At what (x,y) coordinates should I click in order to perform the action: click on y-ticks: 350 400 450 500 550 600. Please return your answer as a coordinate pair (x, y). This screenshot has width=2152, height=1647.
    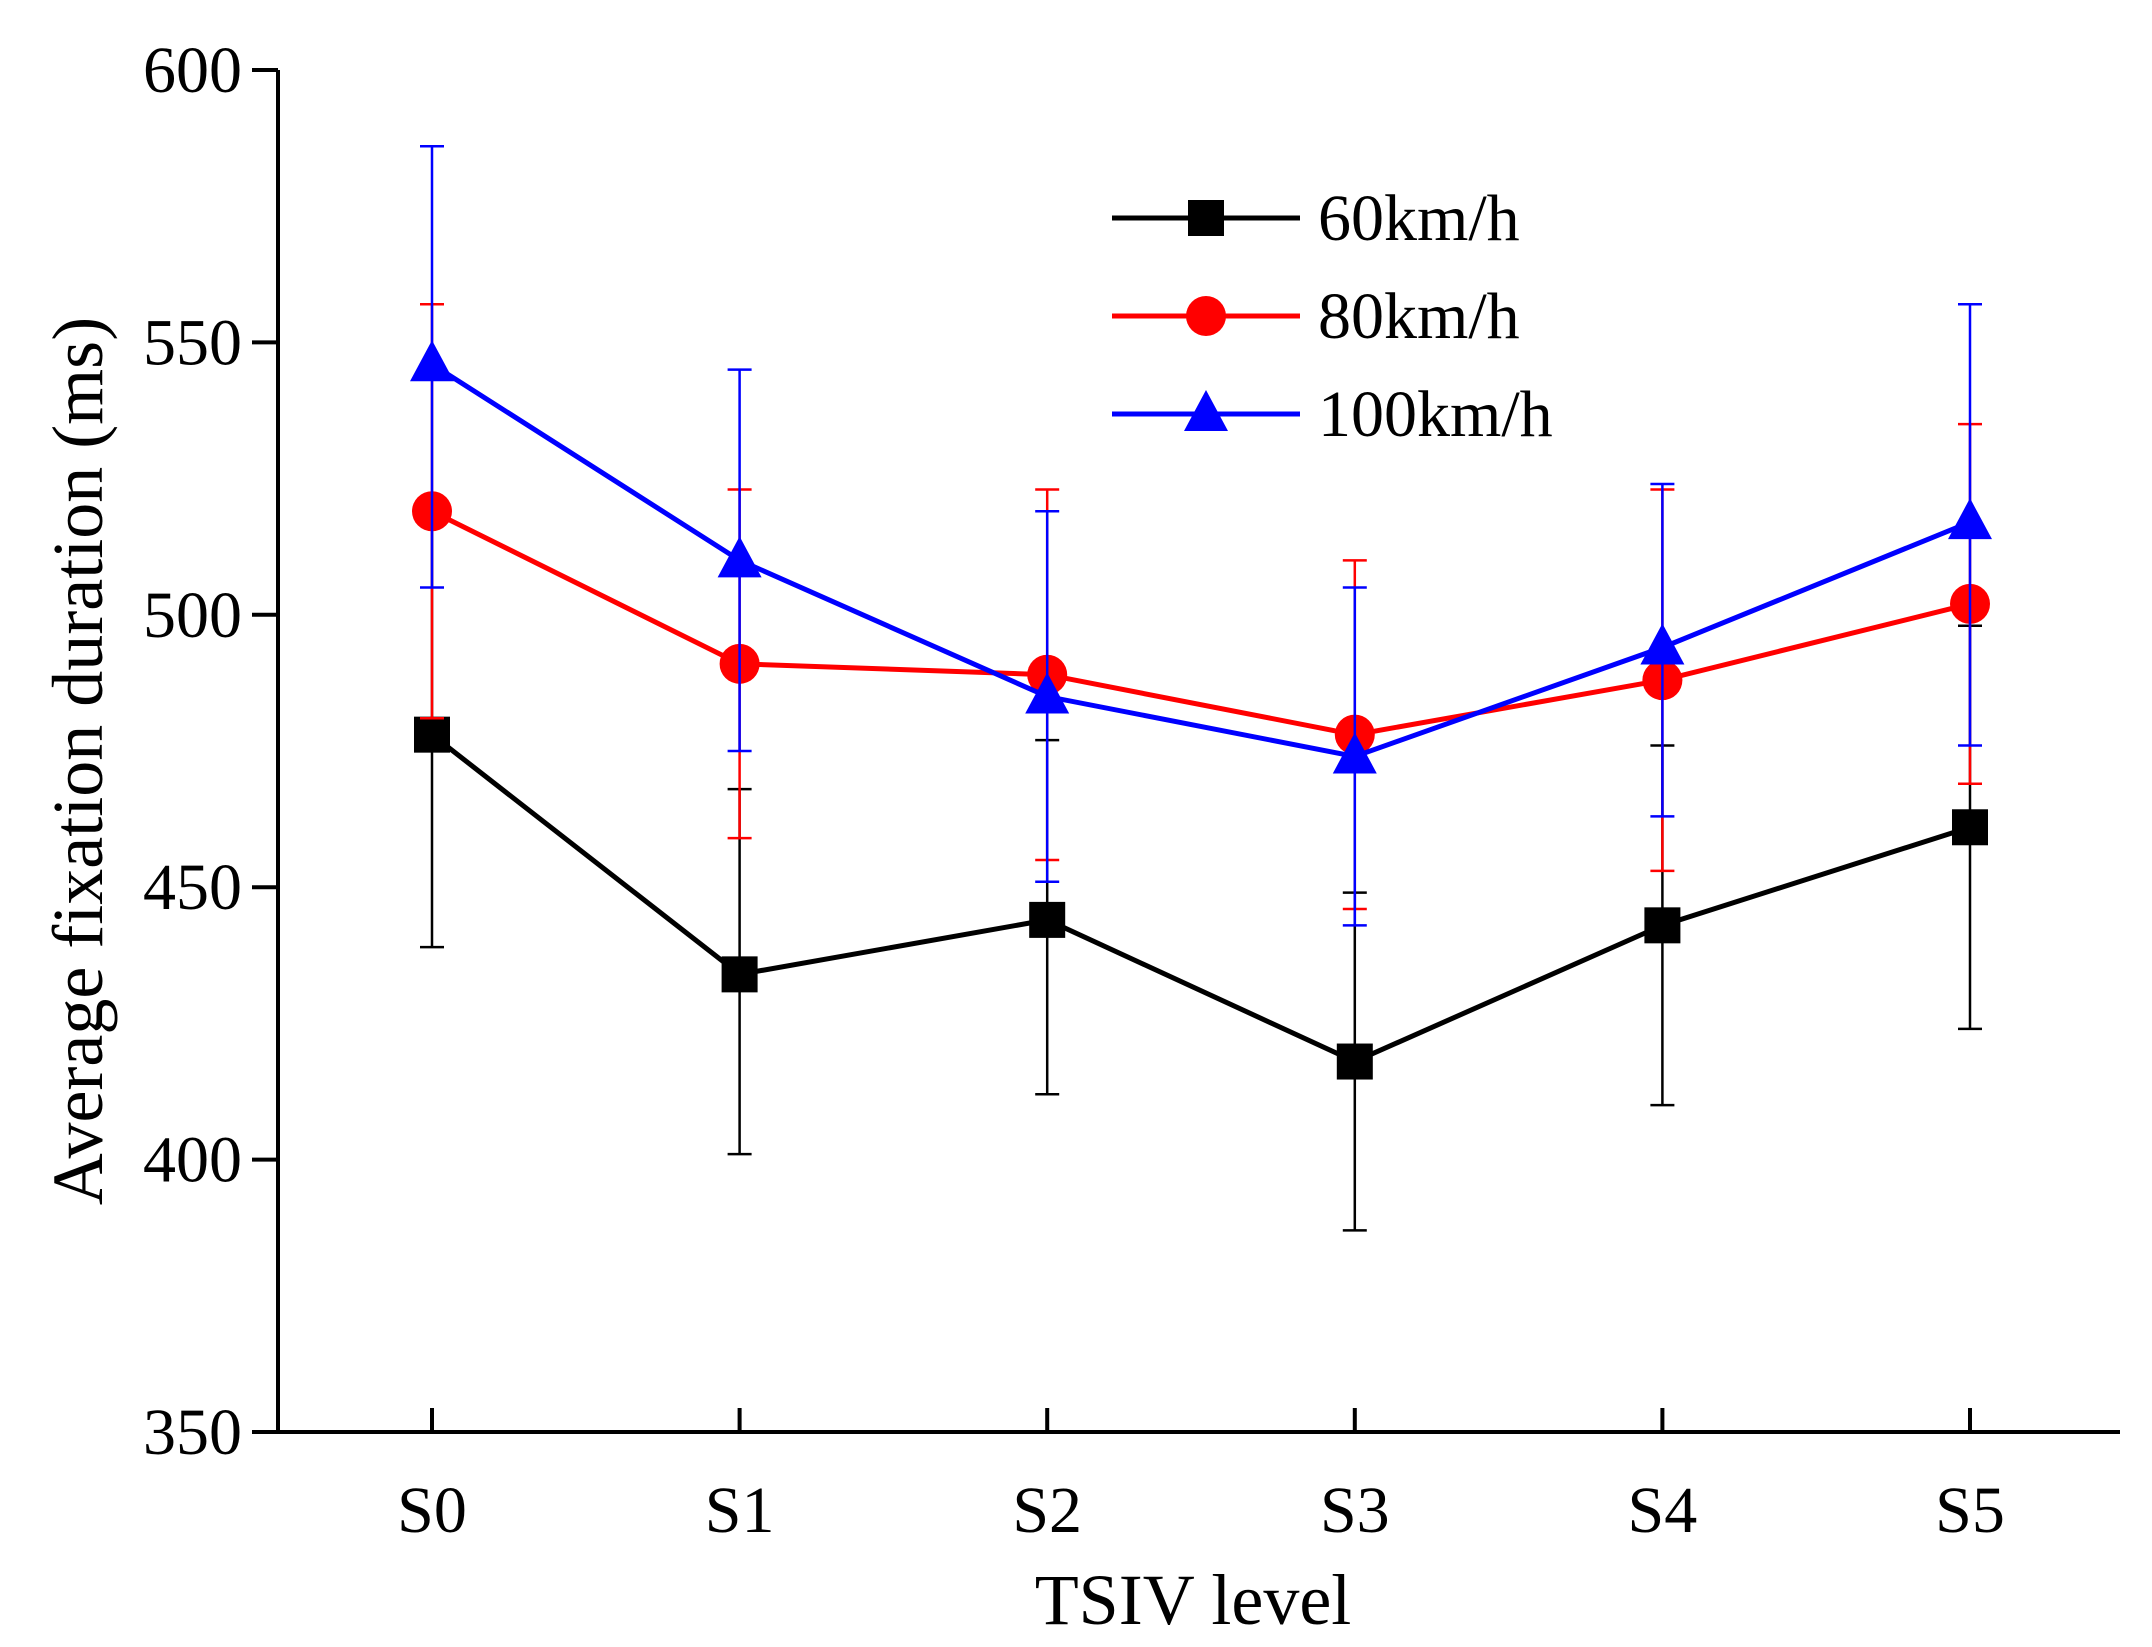
    Looking at the image, I should click on (210, 751).